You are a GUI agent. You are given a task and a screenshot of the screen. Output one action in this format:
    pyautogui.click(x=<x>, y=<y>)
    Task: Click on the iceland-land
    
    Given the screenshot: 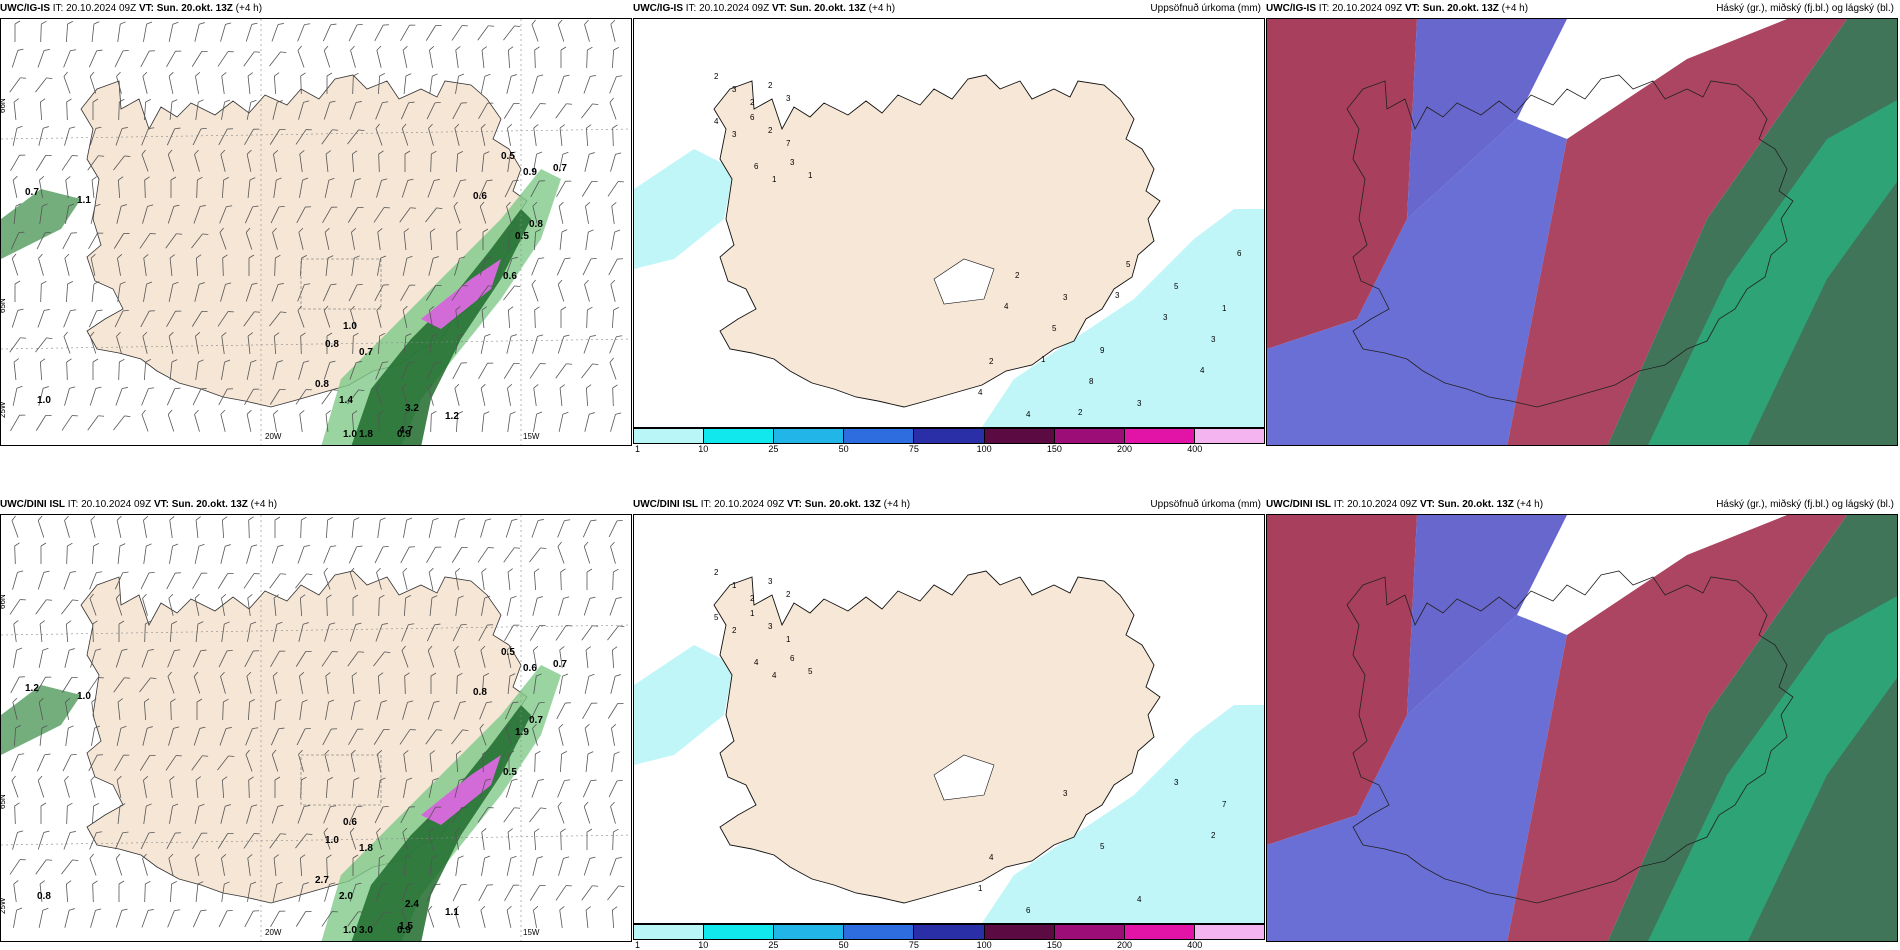 What is the action you would take?
    pyautogui.click(x=304, y=737)
    